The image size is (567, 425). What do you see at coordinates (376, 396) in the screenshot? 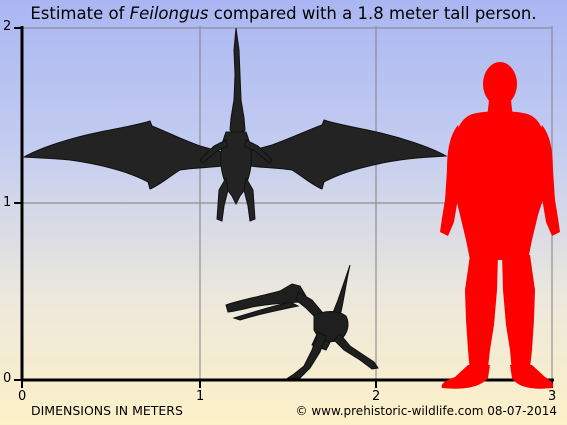
I see `x-tick-label-2: 2` at bounding box center [376, 396].